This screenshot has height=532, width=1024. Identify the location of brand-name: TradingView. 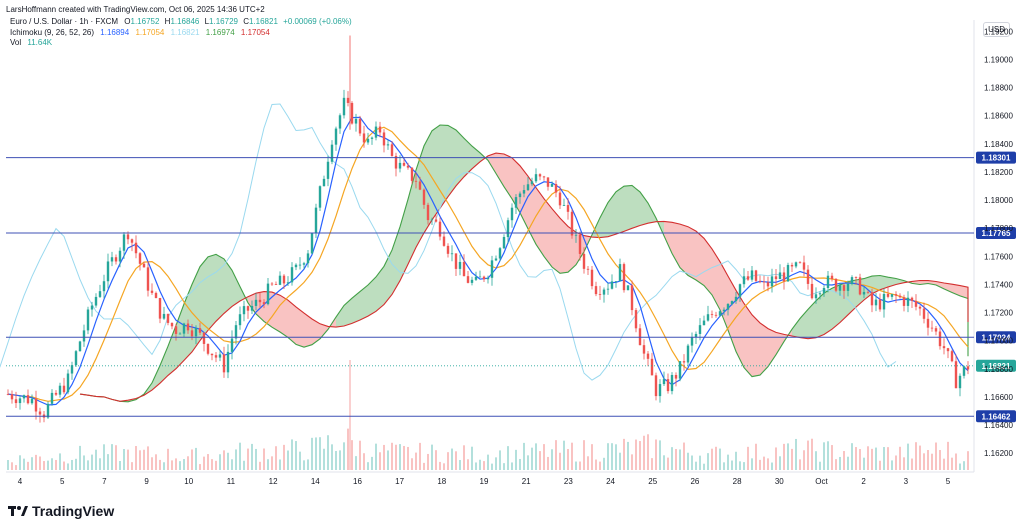
(73, 511).